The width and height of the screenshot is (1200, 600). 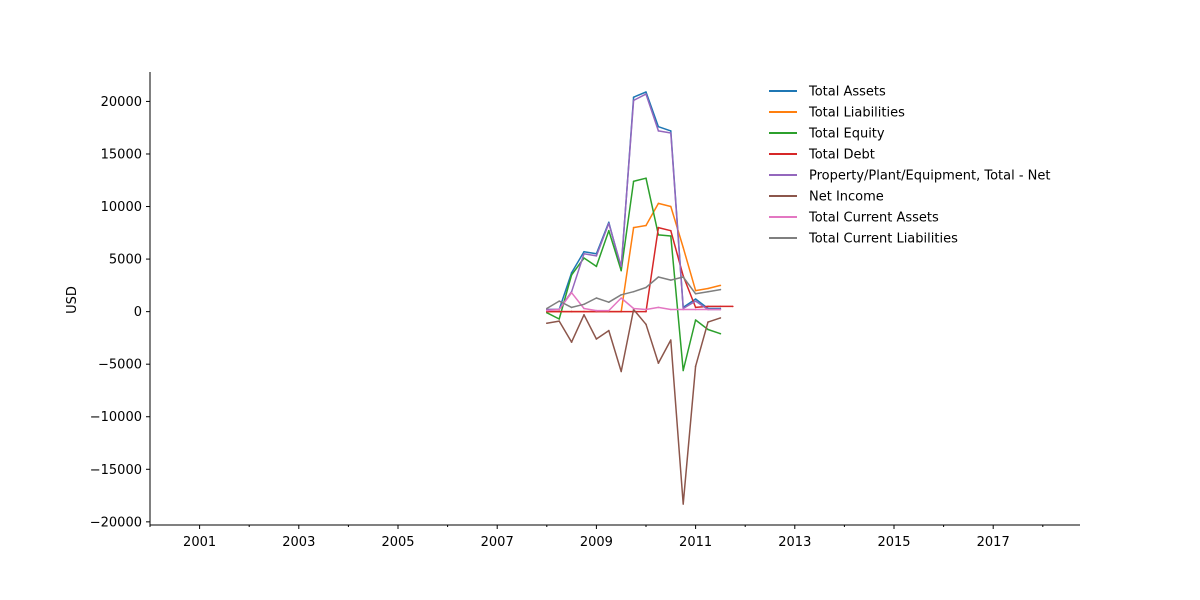 I want to click on y-tick-label: 20000, so click(x=121, y=102).